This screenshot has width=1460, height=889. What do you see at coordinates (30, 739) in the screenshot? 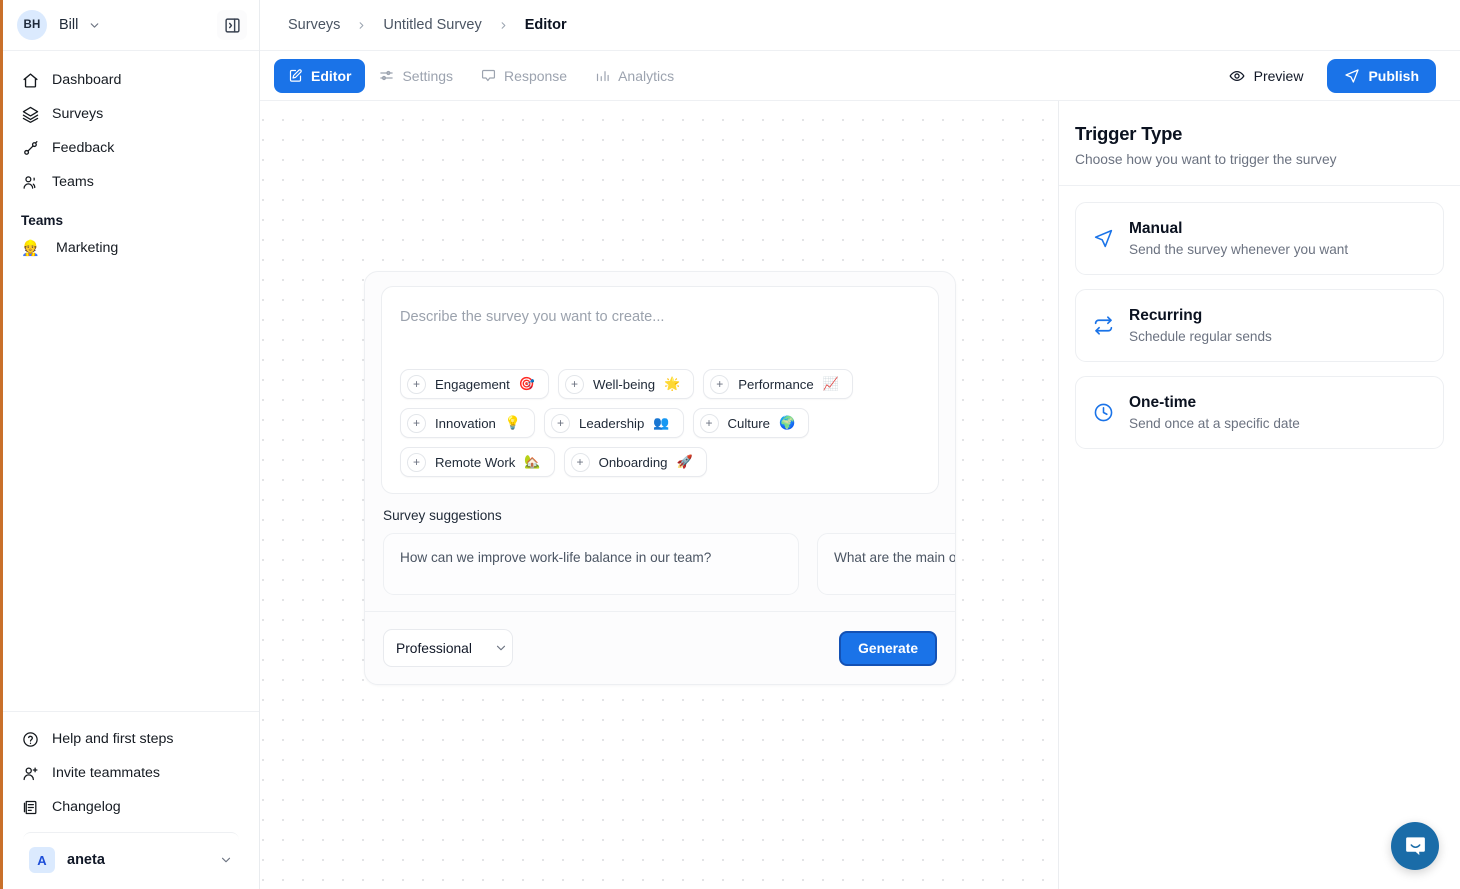
I see `question-circle-icon` at bounding box center [30, 739].